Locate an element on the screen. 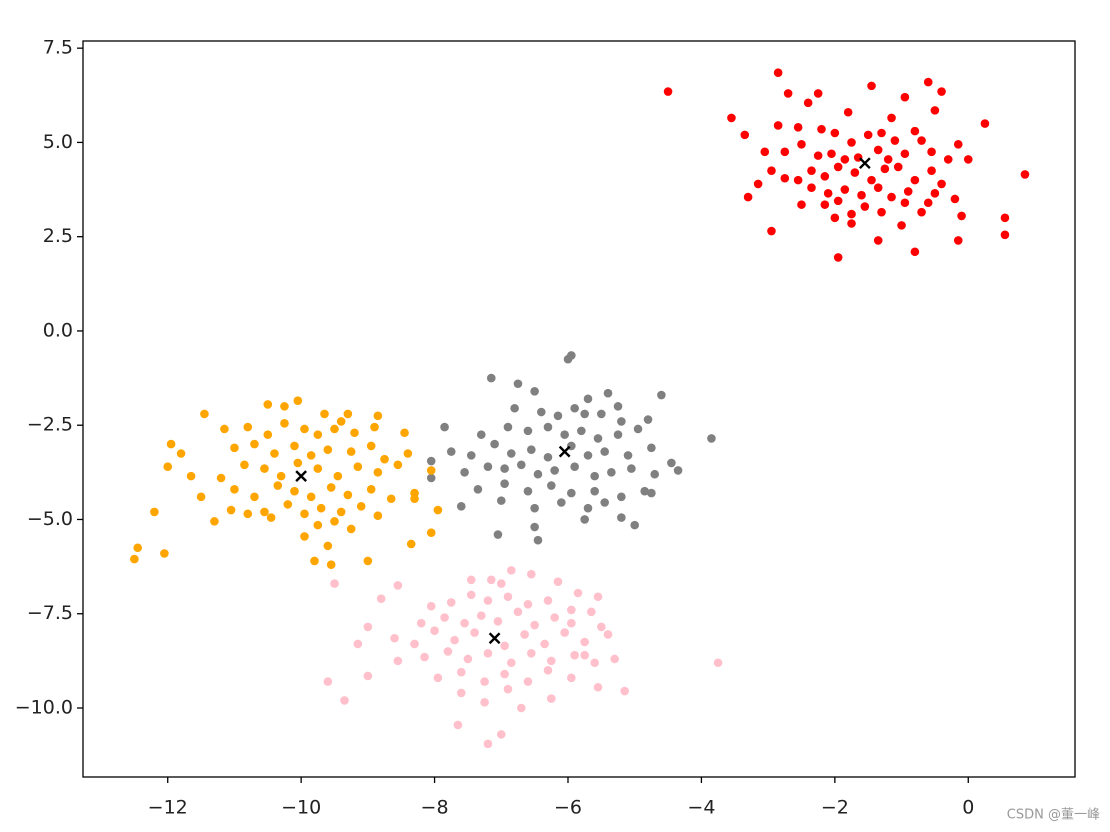 The height and width of the screenshot is (832, 1110). x-tick-label: −2 is located at coordinates (835, 808).